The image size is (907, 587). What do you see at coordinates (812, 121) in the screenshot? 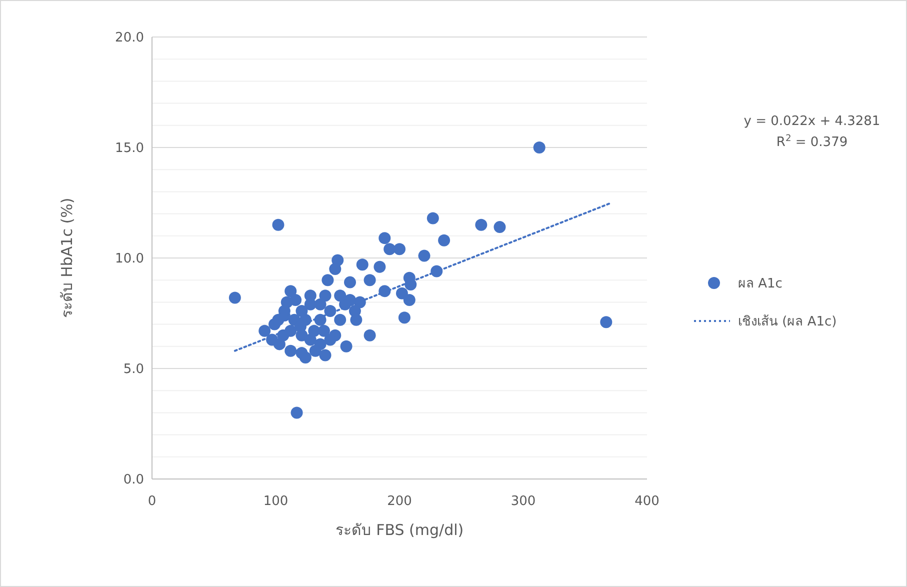
I see `text: y = 0.022x + 4.3281` at bounding box center [812, 121].